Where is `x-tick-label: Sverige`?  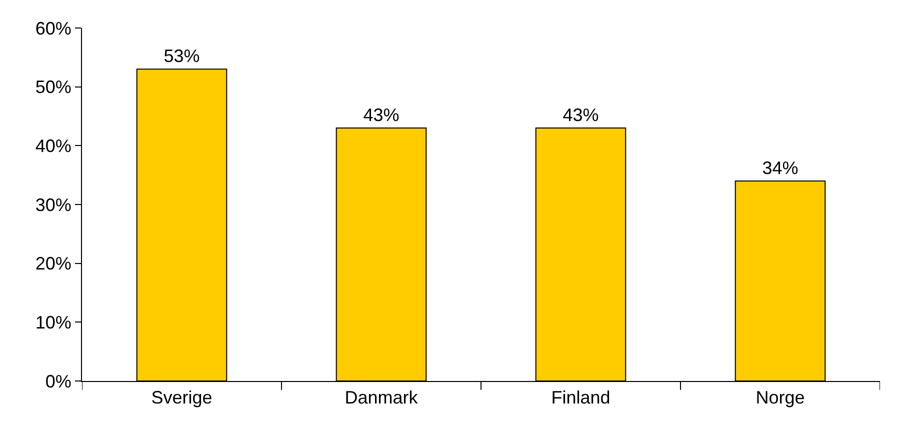
x-tick-label: Sverige is located at coordinates (181, 398).